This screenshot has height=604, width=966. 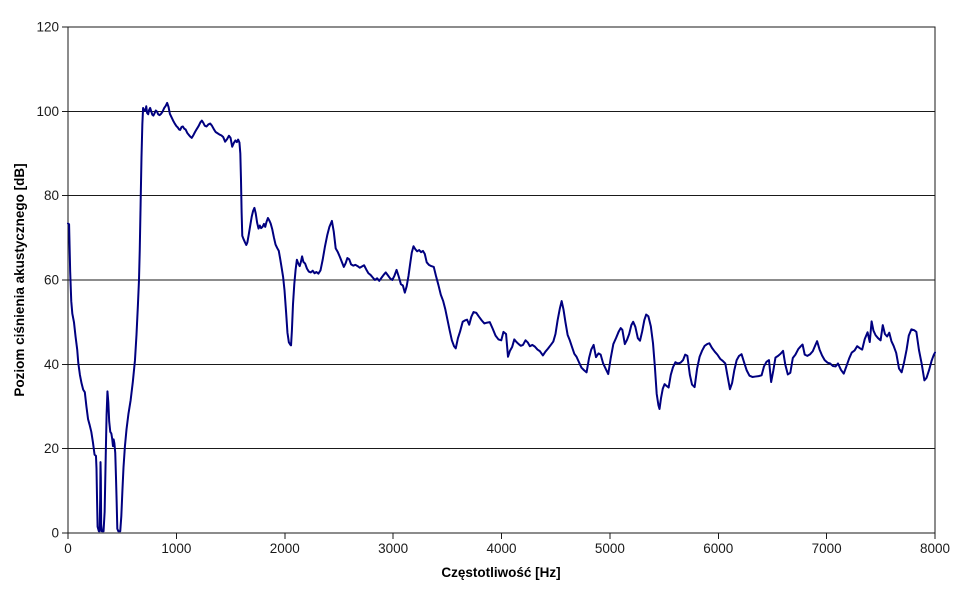 What do you see at coordinates (935, 548) in the screenshot?
I see `x-tick-label: 8000` at bounding box center [935, 548].